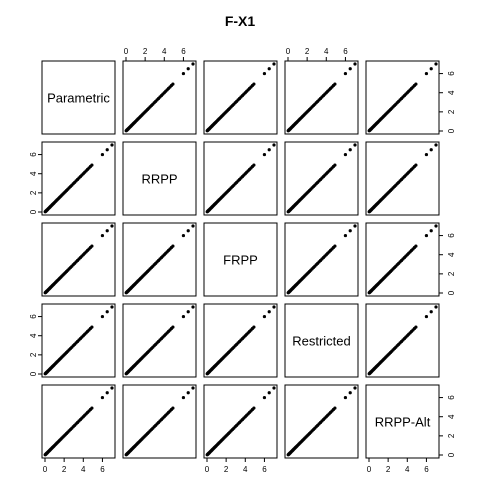 Image resolution: width=480 pixels, height=480 pixels. I want to click on x-axis-bottom-col5: 0 2 4 6, so click(398, 466).